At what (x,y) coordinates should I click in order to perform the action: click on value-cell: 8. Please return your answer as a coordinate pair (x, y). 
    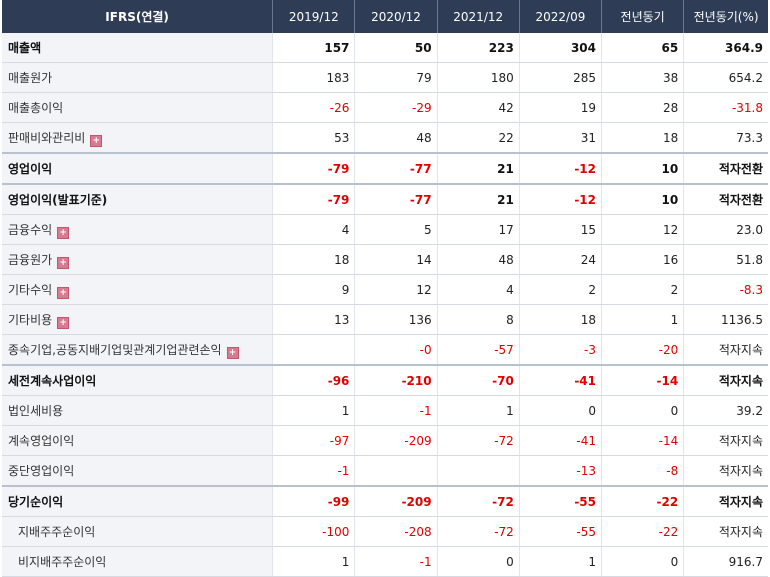
    Looking at the image, I should click on (478, 319).